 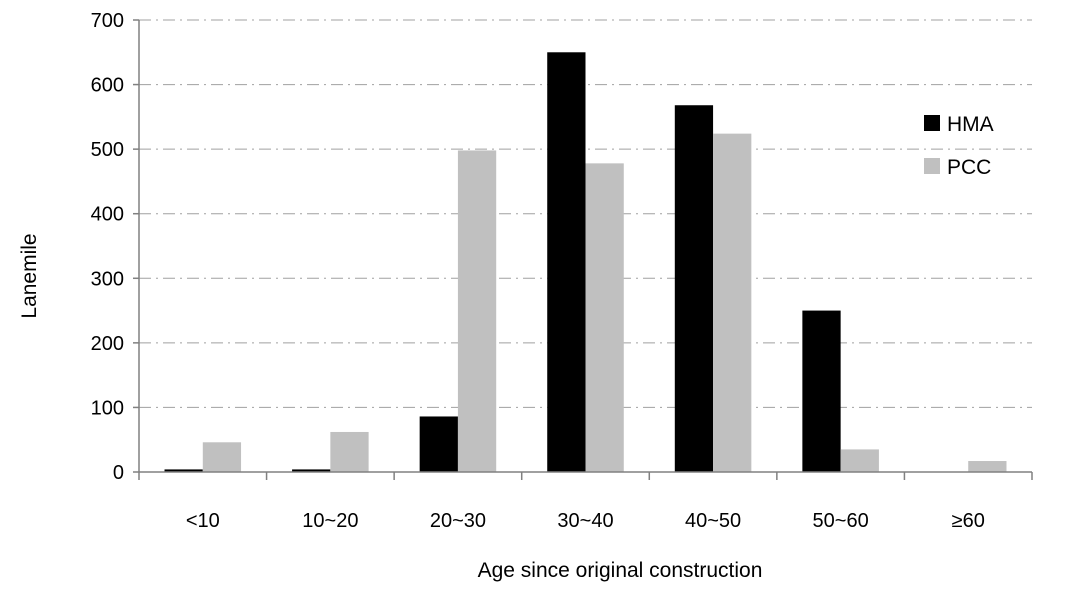 I want to click on legend-swatch-hma, so click(x=932, y=123).